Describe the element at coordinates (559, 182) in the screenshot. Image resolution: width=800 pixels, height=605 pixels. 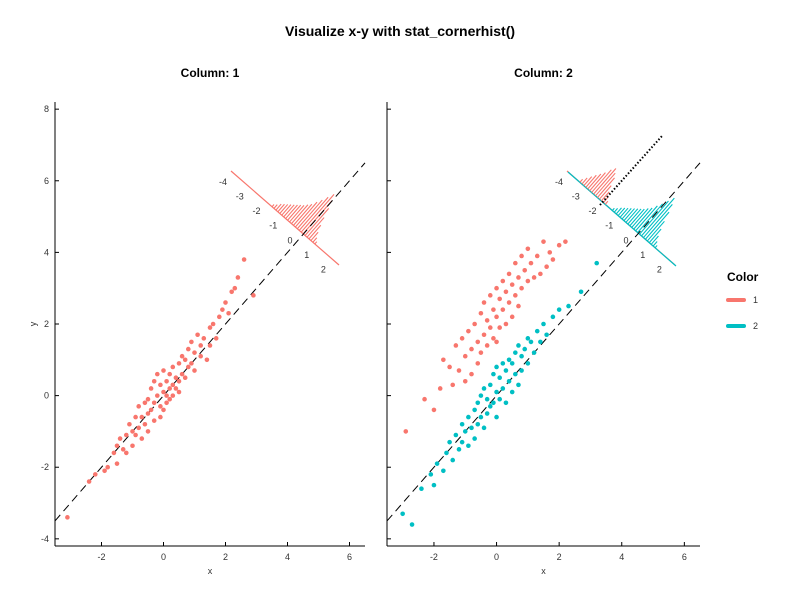
I see `cornerhist-tick-label: -4` at that location.